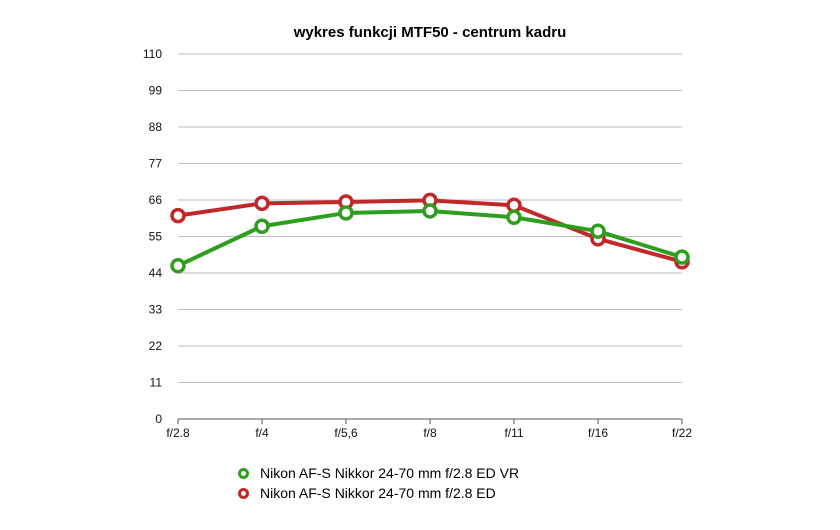 This screenshot has width=840, height=530. I want to click on chart-title: wykres funkcji MTF50 - centrum kadru, so click(430, 32).